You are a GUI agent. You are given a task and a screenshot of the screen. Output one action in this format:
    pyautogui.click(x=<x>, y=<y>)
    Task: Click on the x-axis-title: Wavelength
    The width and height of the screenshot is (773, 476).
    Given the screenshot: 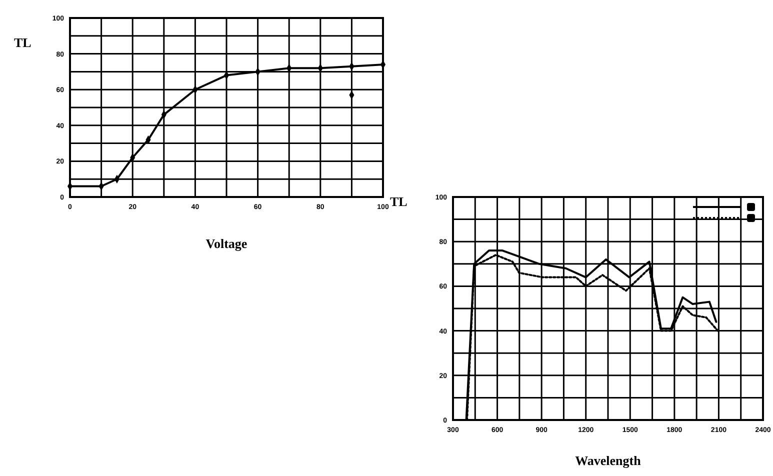 What is the action you would take?
    pyautogui.click(x=608, y=460)
    